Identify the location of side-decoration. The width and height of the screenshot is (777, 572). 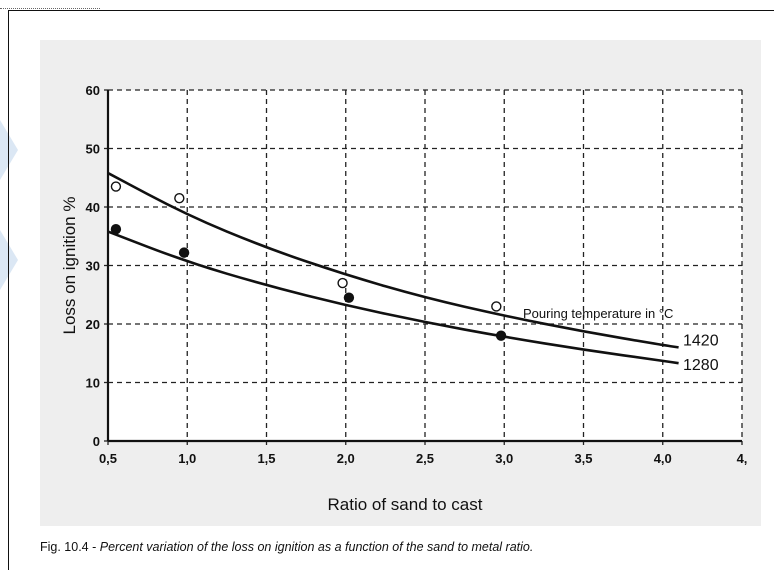
(9, 205).